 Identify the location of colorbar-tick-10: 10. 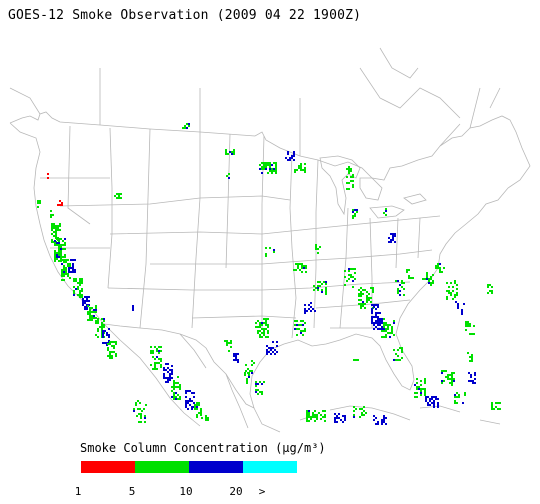
(186, 491).